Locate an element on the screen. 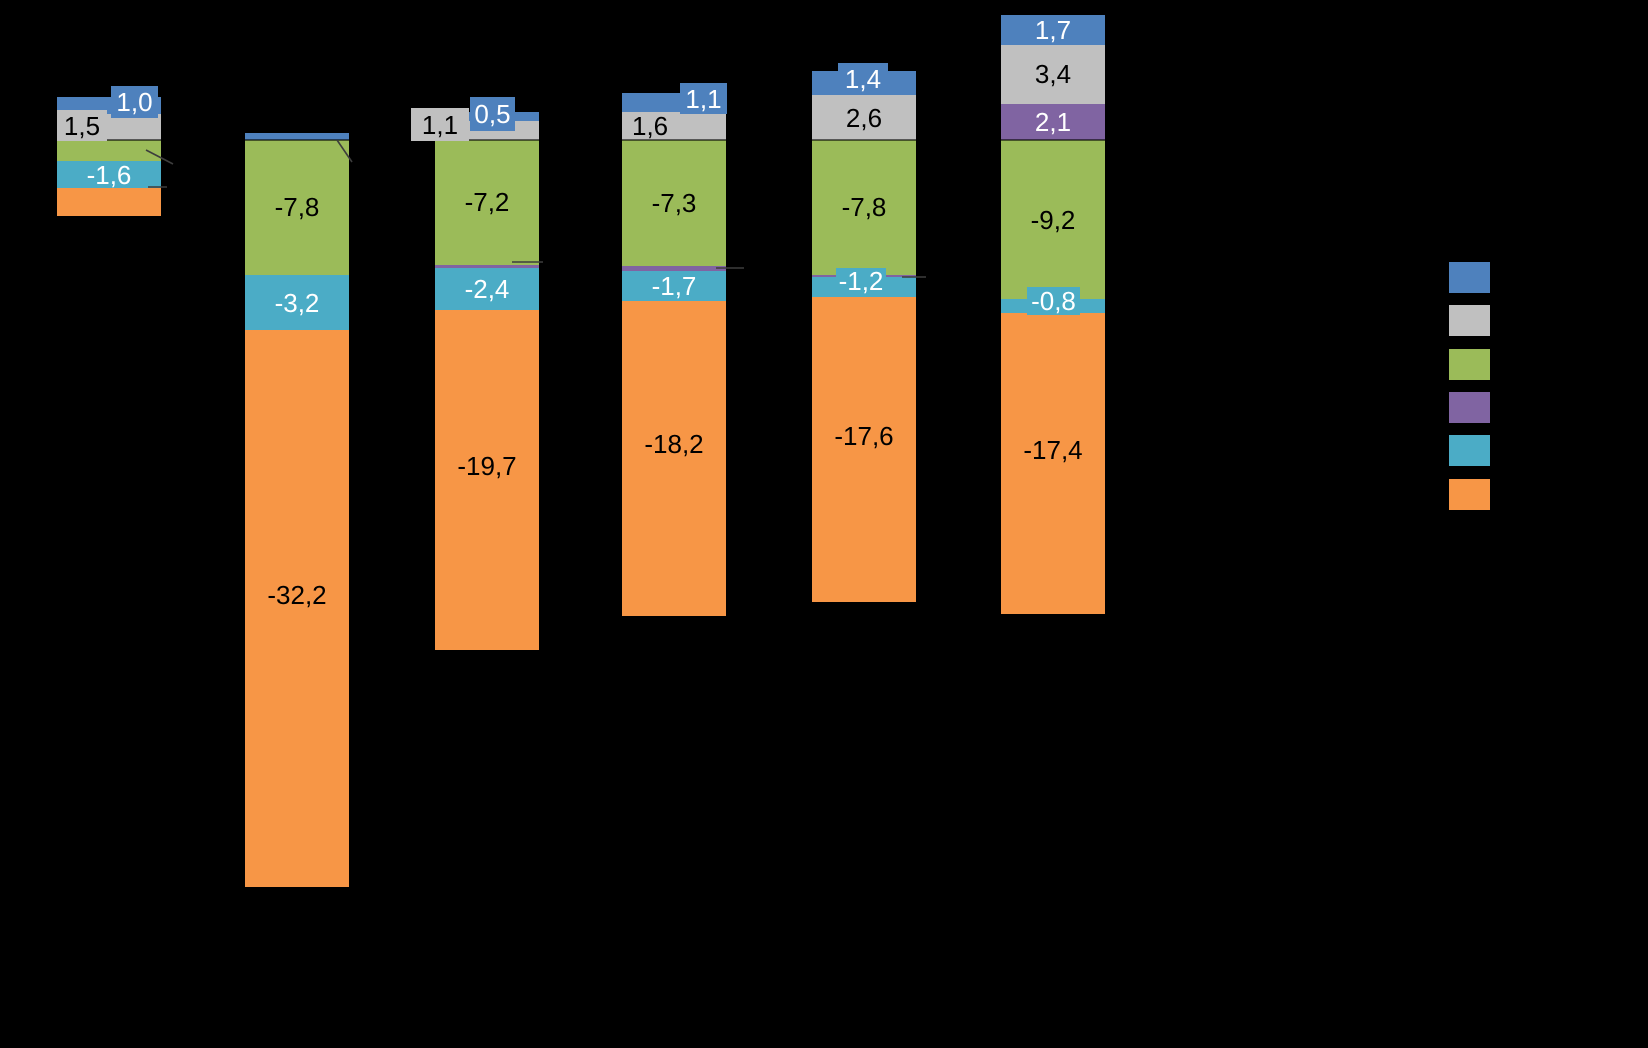 The height and width of the screenshot is (1048, 1648). x-axis-zero-line is located at coordinates (580, 140).